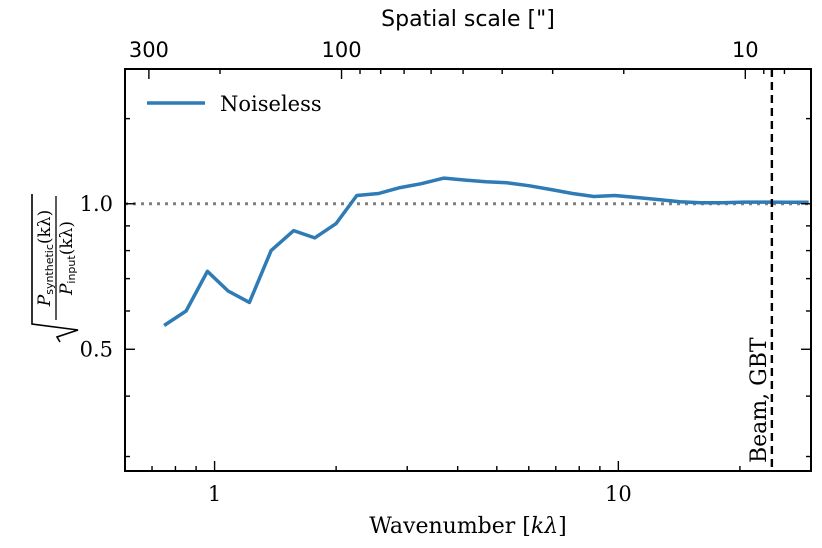 The image size is (822, 548). I want to click on y-axis-denominator: Pinput(kλ), so click(67, 258).